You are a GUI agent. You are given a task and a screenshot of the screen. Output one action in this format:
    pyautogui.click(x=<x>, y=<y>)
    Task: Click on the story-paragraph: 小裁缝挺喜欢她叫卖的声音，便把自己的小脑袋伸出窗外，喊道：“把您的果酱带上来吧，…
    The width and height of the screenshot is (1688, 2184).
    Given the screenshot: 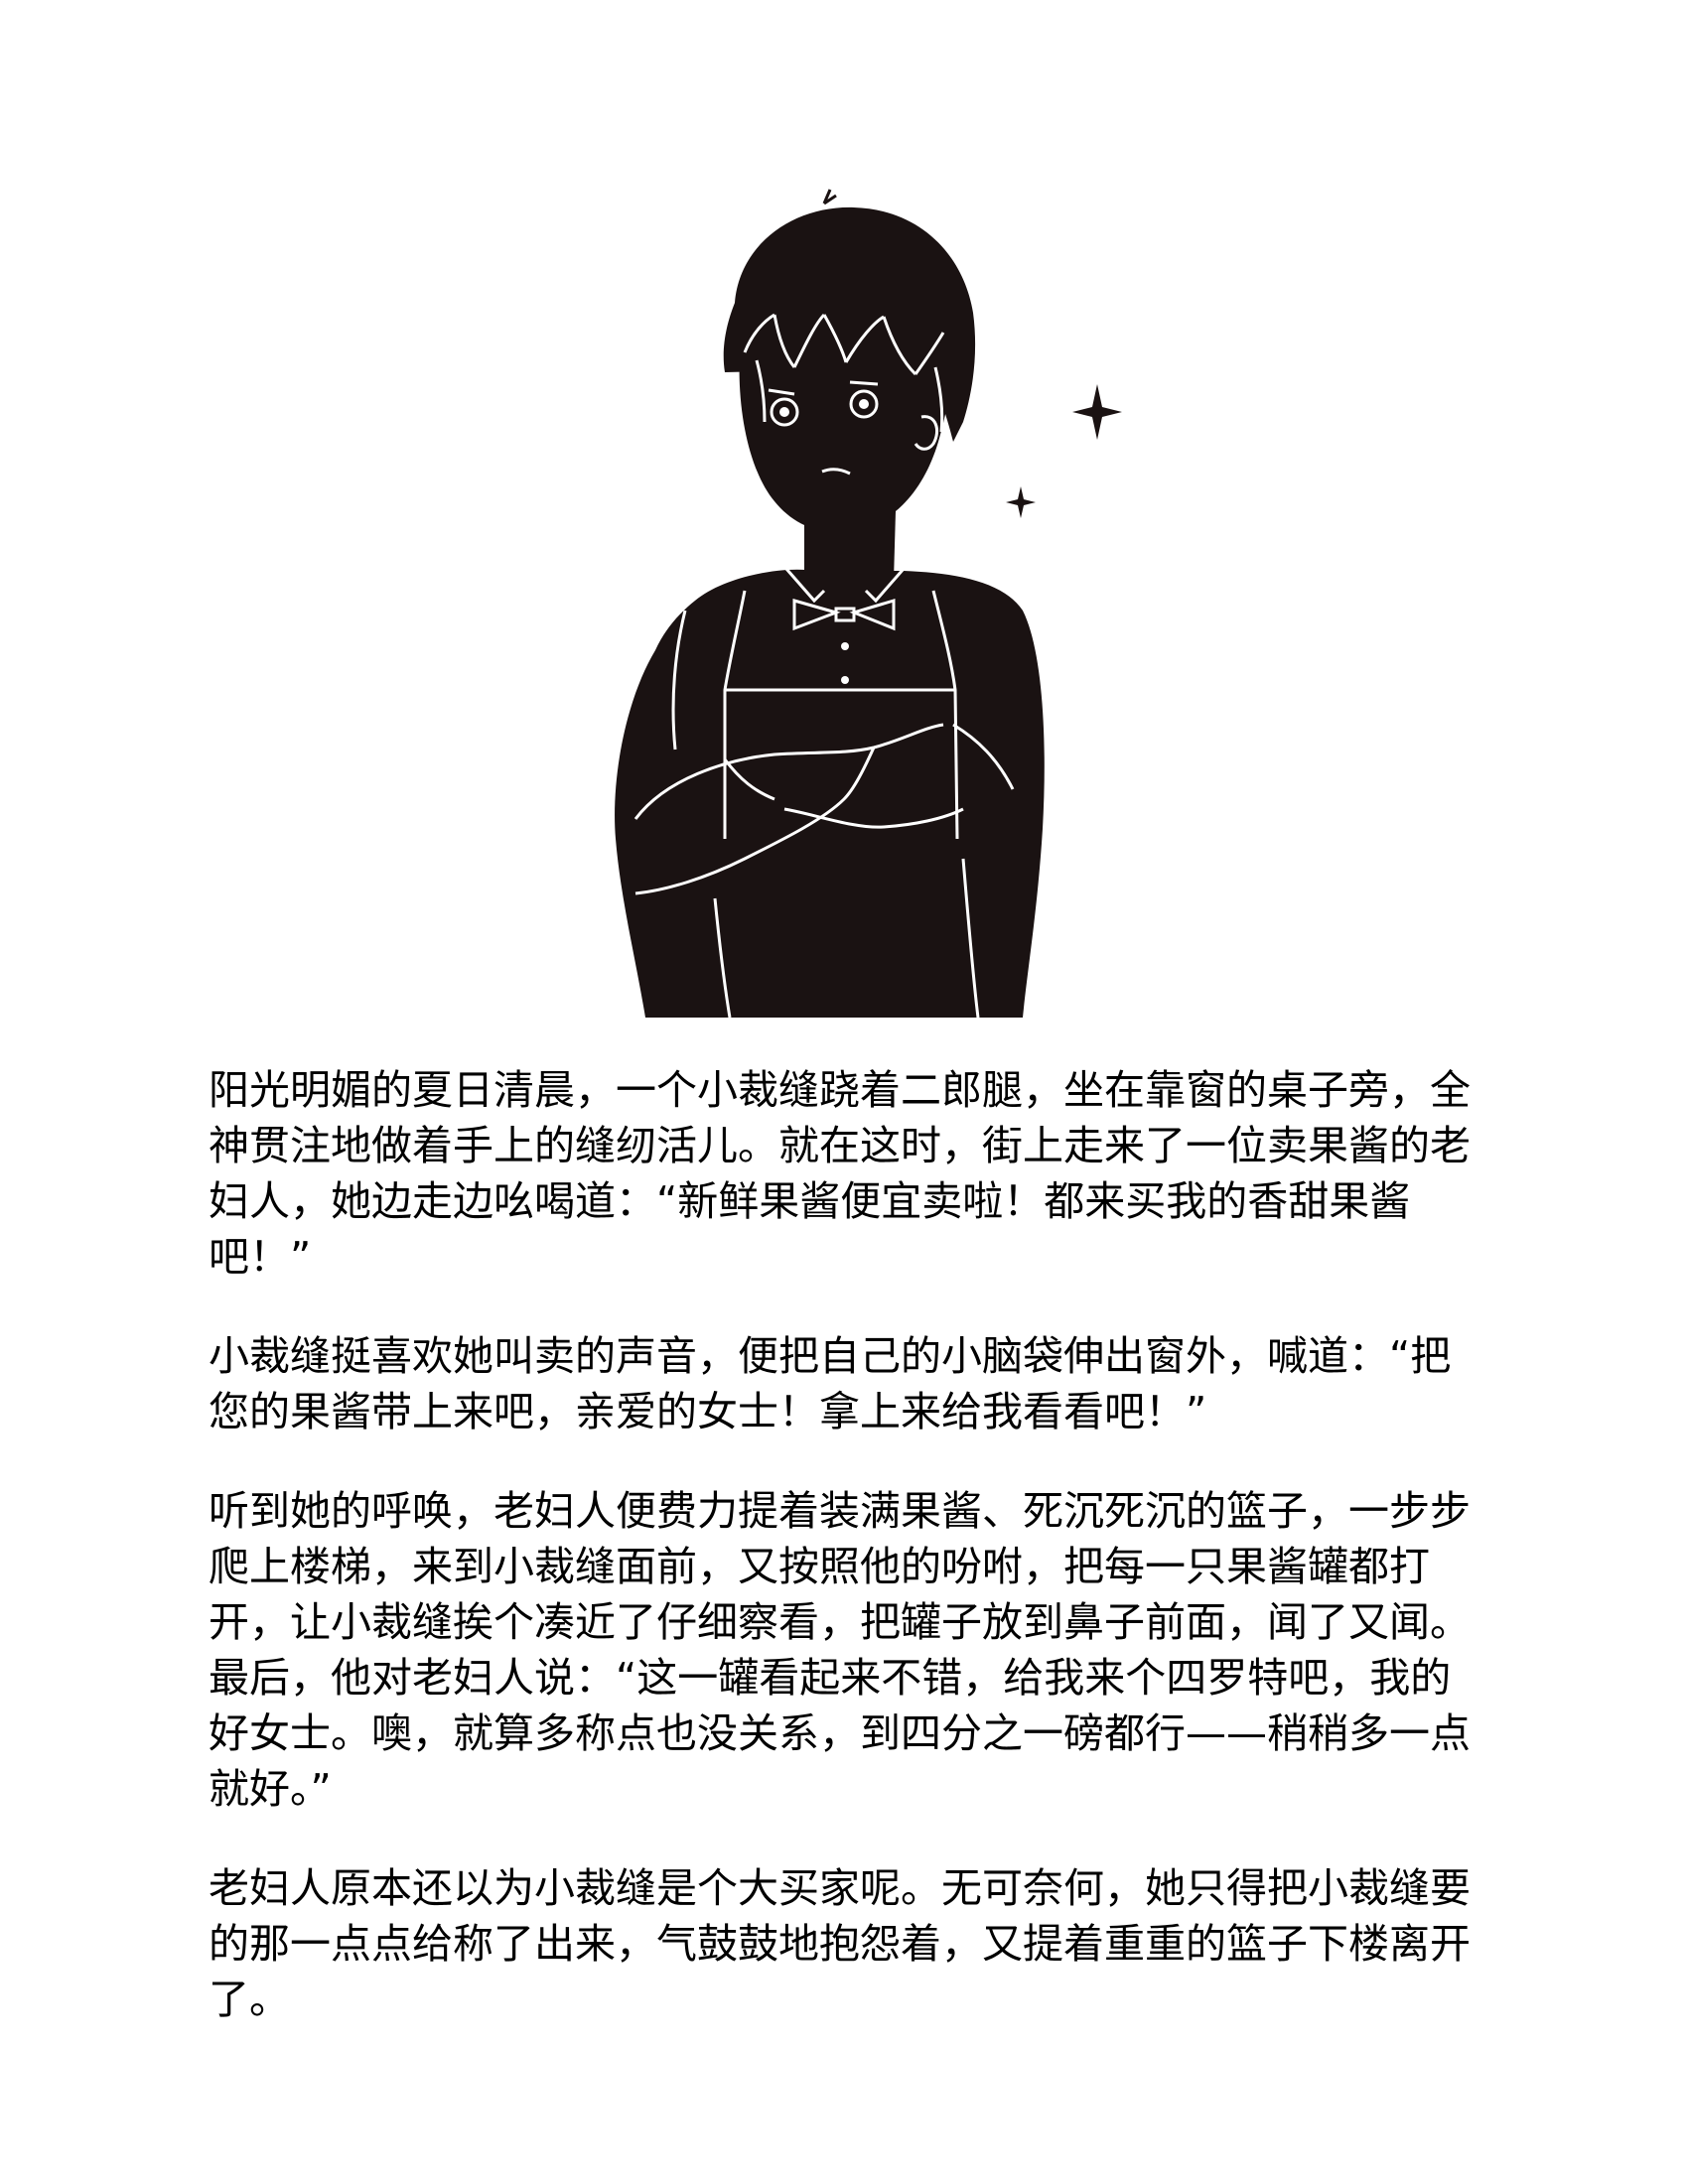 What is the action you would take?
    pyautogui.click(x=849, y=1383)
    